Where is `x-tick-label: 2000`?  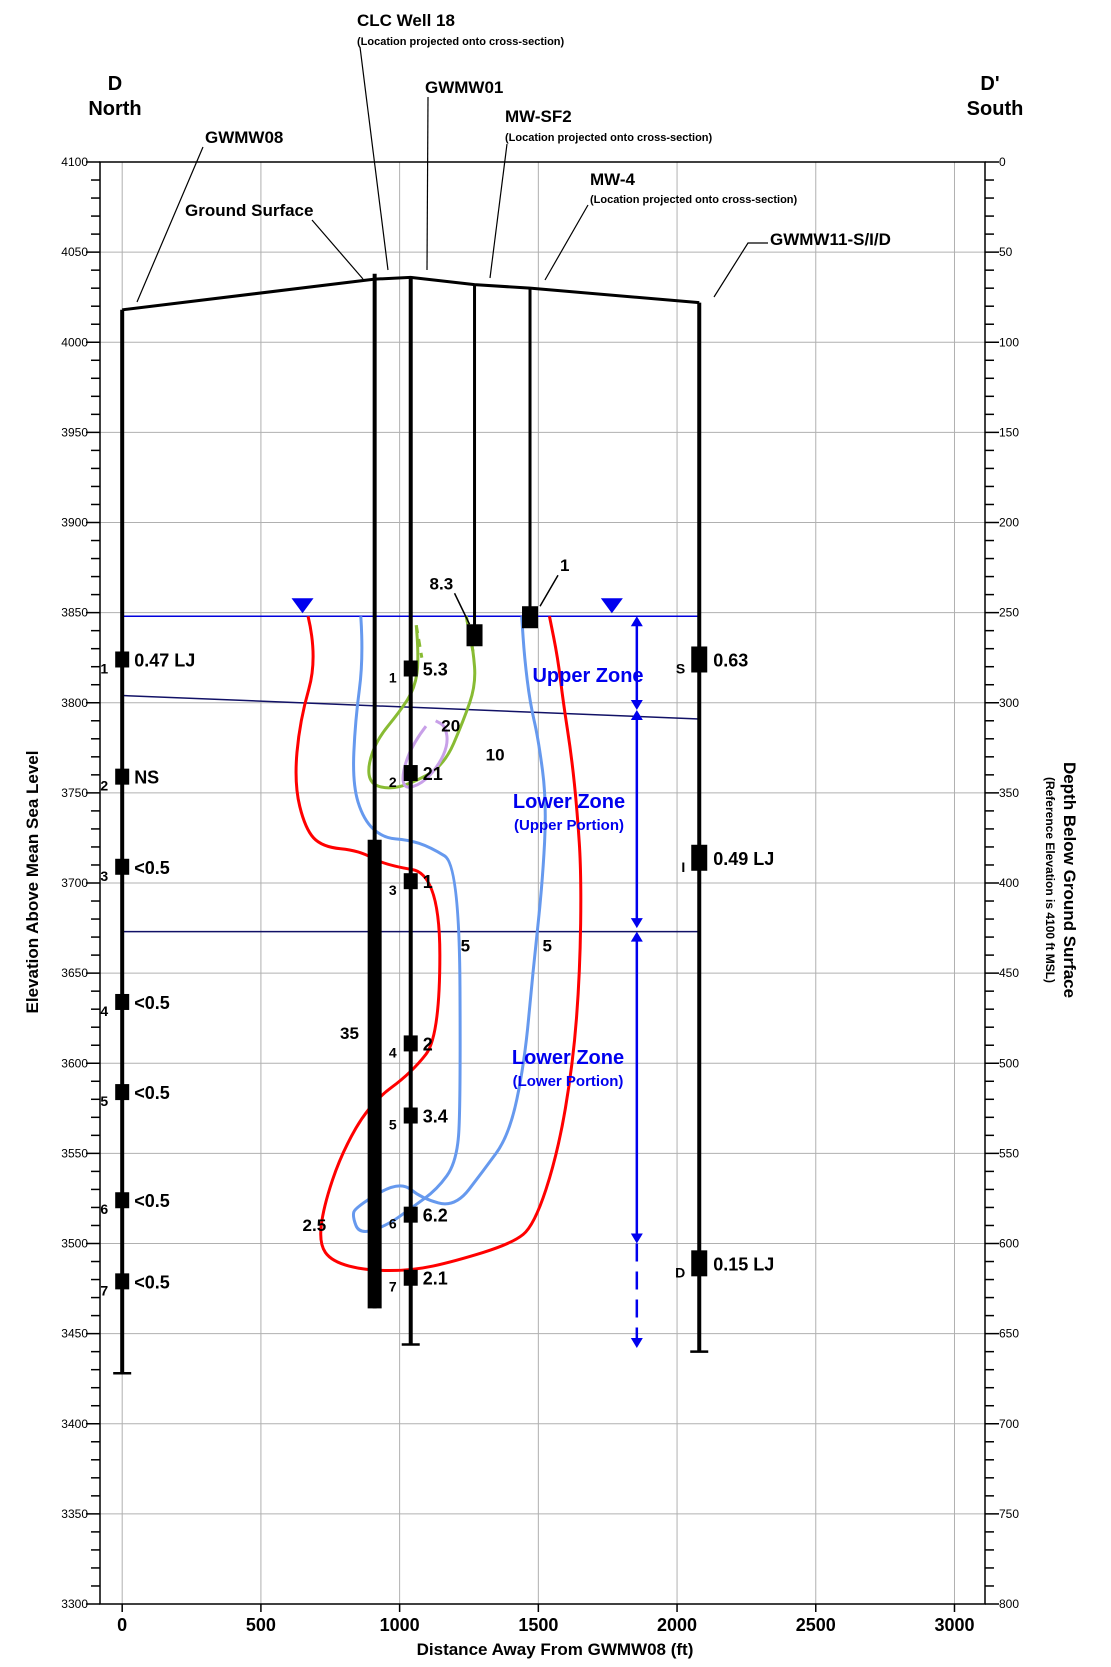
x-tick-label: 2000 is located at coordinates (677, 1625).